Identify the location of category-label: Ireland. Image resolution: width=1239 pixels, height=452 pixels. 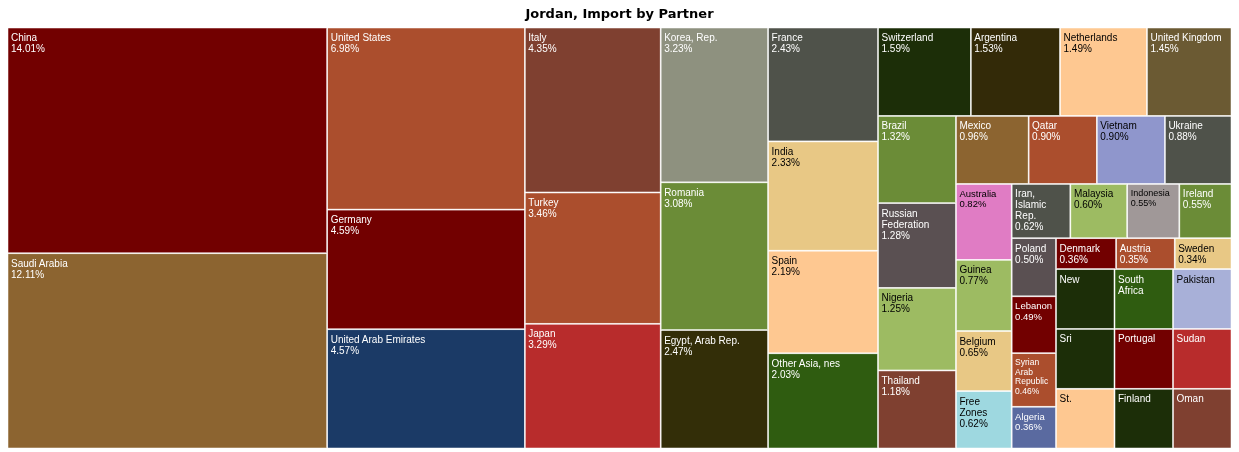
(1198, 194).